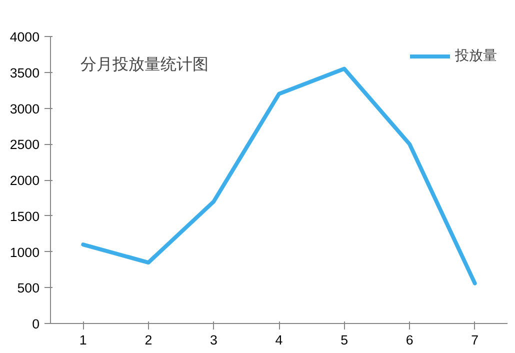 This screenshot has height=353, width=515. I want to click on y-tick-label: 4000, so click(25, 37).